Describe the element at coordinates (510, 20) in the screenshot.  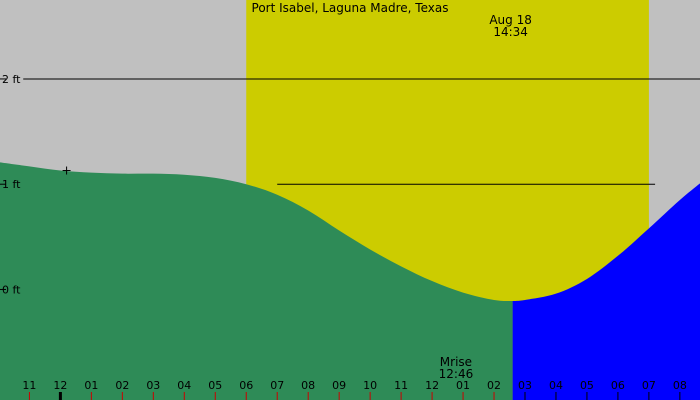
I see `cursor-date: Aug 18` at that location.